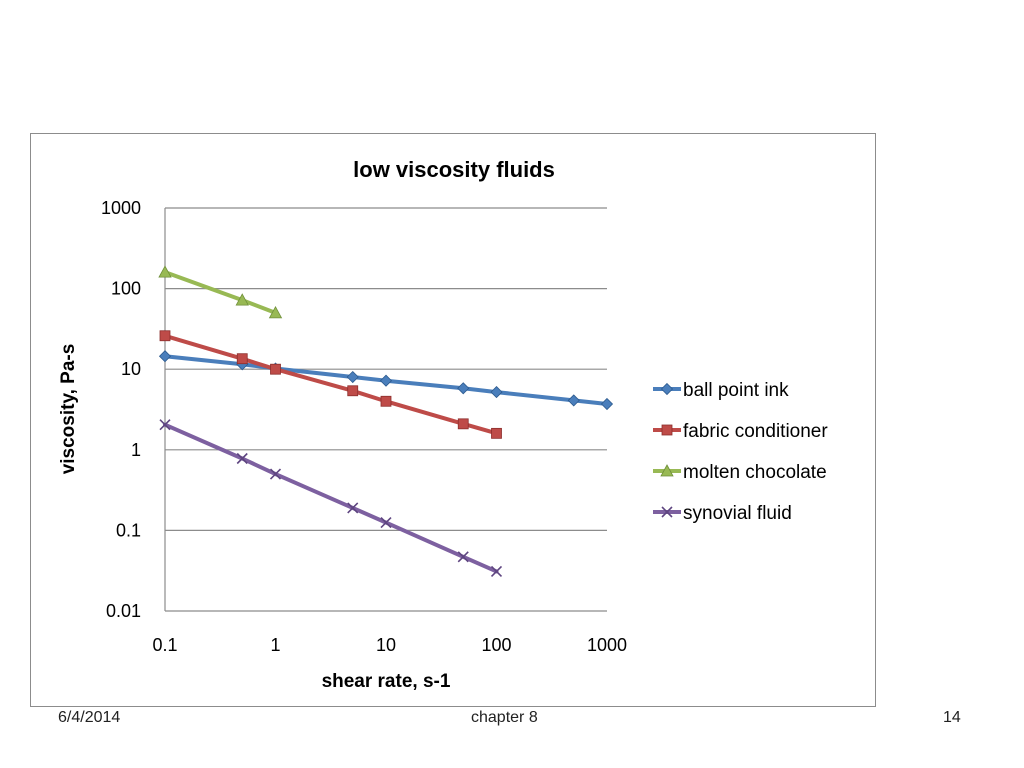 The width and height of the screenshot is (1024, 768). What do you see at coordinates (504, 717) in the screenshot?
I see `footer-chapter: chapter 8` at bounding box center [504, 717].